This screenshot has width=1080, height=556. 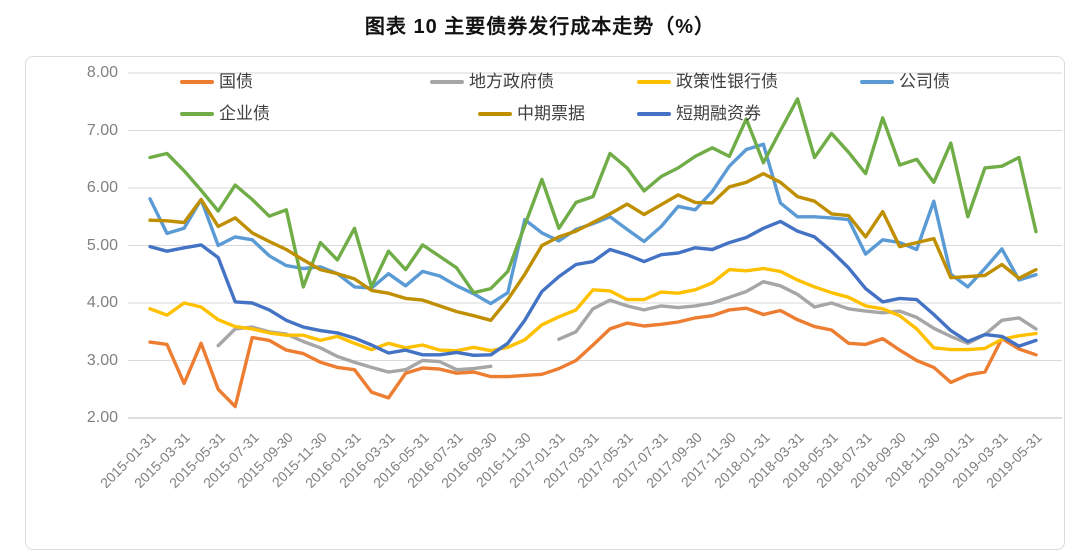 What do you see at coordinates (797, 312) in the screenshot?
I see `series-line-local-gov` at bounding box center [797, 312].